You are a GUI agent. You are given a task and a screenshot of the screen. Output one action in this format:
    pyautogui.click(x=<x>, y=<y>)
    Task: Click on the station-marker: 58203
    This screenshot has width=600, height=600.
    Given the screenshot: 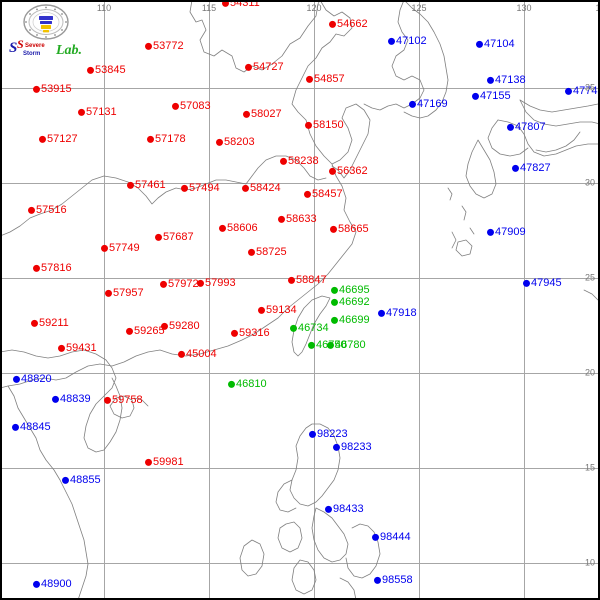 What is the action you would take?
    pyautogui.click(x=235, y=141)
    